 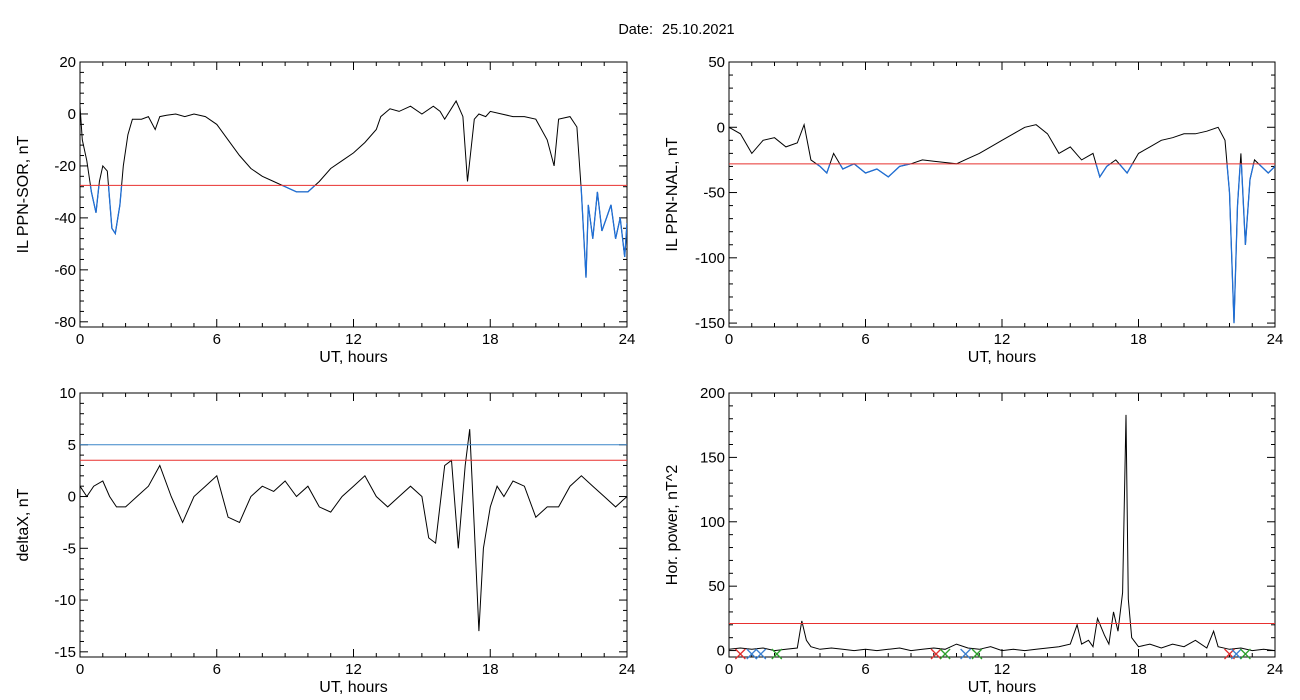 I want to click on y-tick-label: -10, so click(x=65, y=600).